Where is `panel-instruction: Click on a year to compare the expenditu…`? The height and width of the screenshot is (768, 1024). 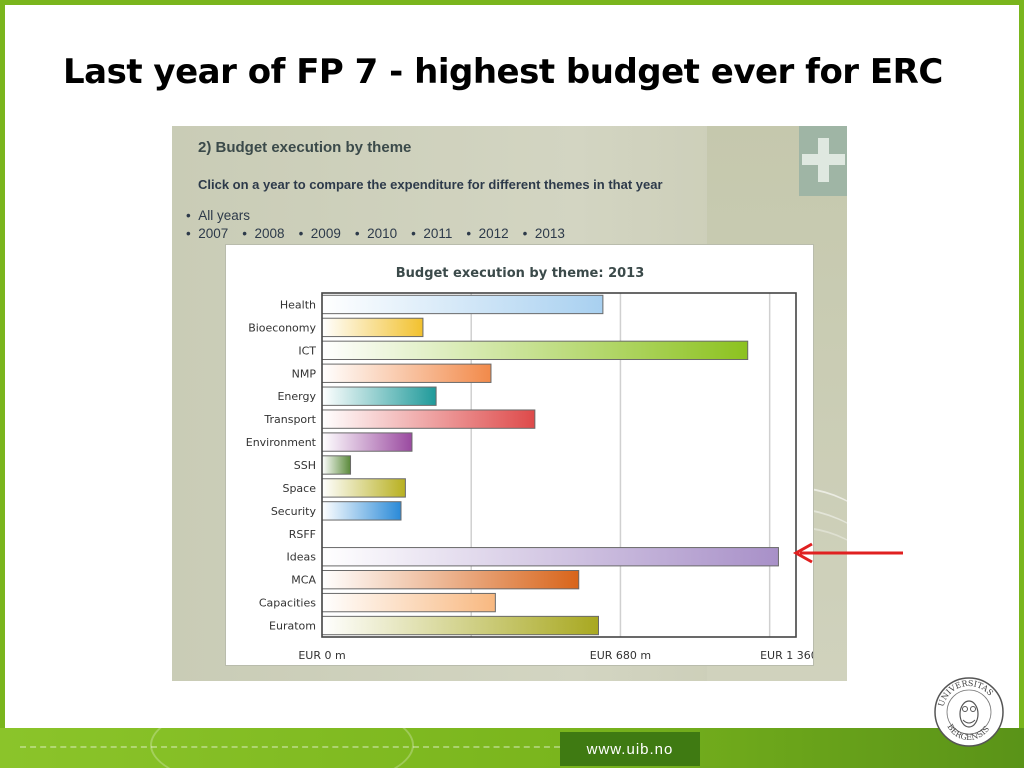 panel-instruction: Click on a year to compare the expenditu… is located at coordinates (430, 184).